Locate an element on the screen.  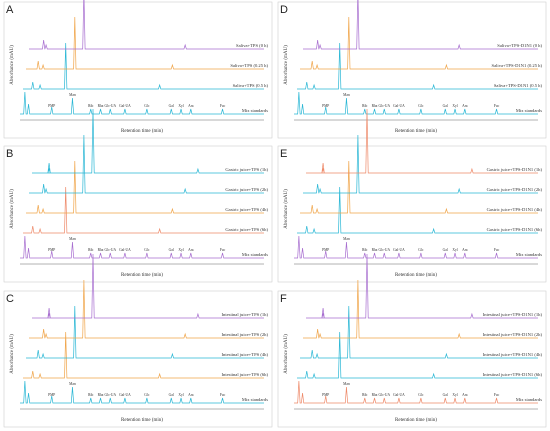
trace-label: Saliva+TPS-D1N1 (0 h) is located at coordinates (519, 45).